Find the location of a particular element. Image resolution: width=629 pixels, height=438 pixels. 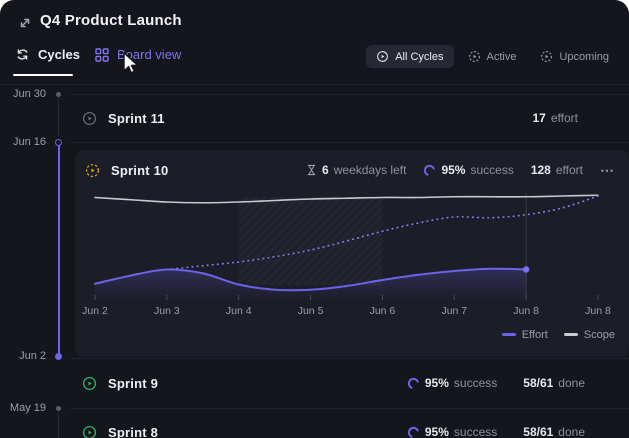

header-divider is located at coordinates (314, 84).